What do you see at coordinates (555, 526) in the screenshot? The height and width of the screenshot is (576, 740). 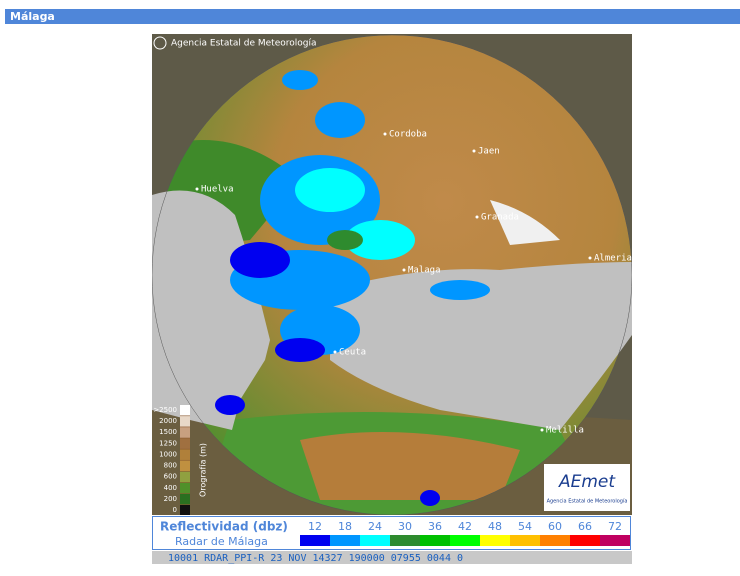 I see `level-label: 60` at bounding box center [555, 526].